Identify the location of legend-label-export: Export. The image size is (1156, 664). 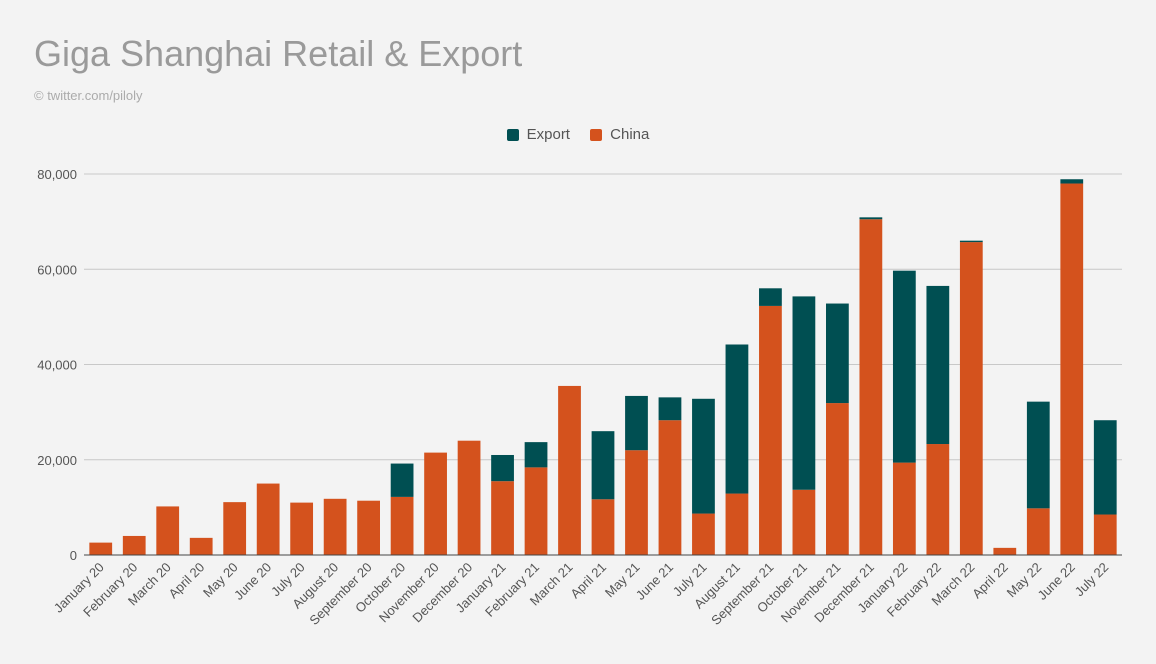
(548, 134).